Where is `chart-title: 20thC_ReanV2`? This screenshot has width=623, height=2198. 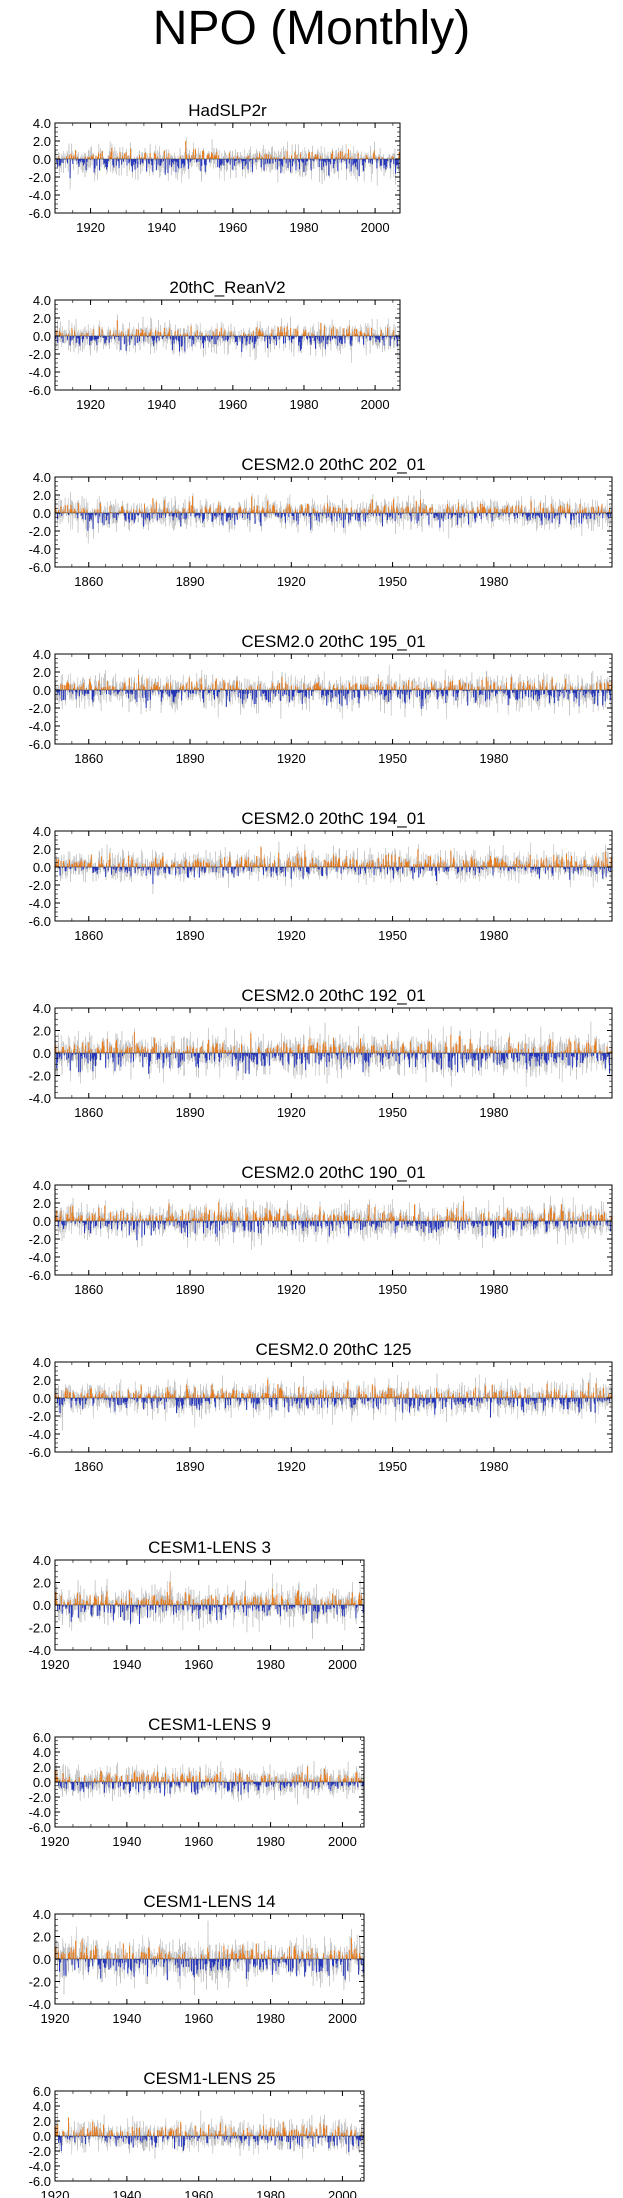
chart-title: 20thC_ReanV2 is located at coordinates (227, 287).